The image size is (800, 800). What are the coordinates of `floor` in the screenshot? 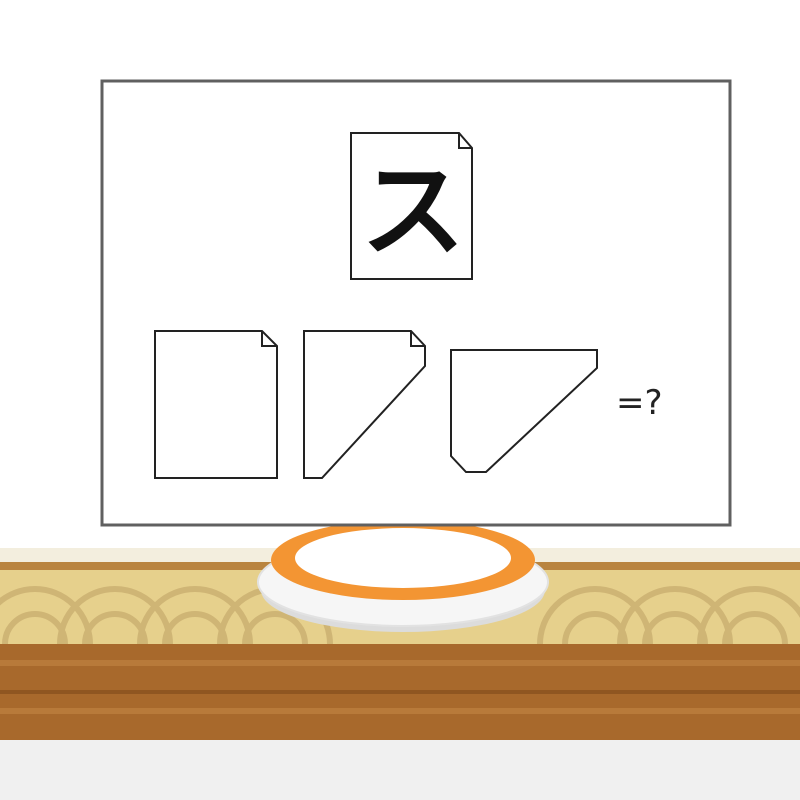 It's located at (400, 770).